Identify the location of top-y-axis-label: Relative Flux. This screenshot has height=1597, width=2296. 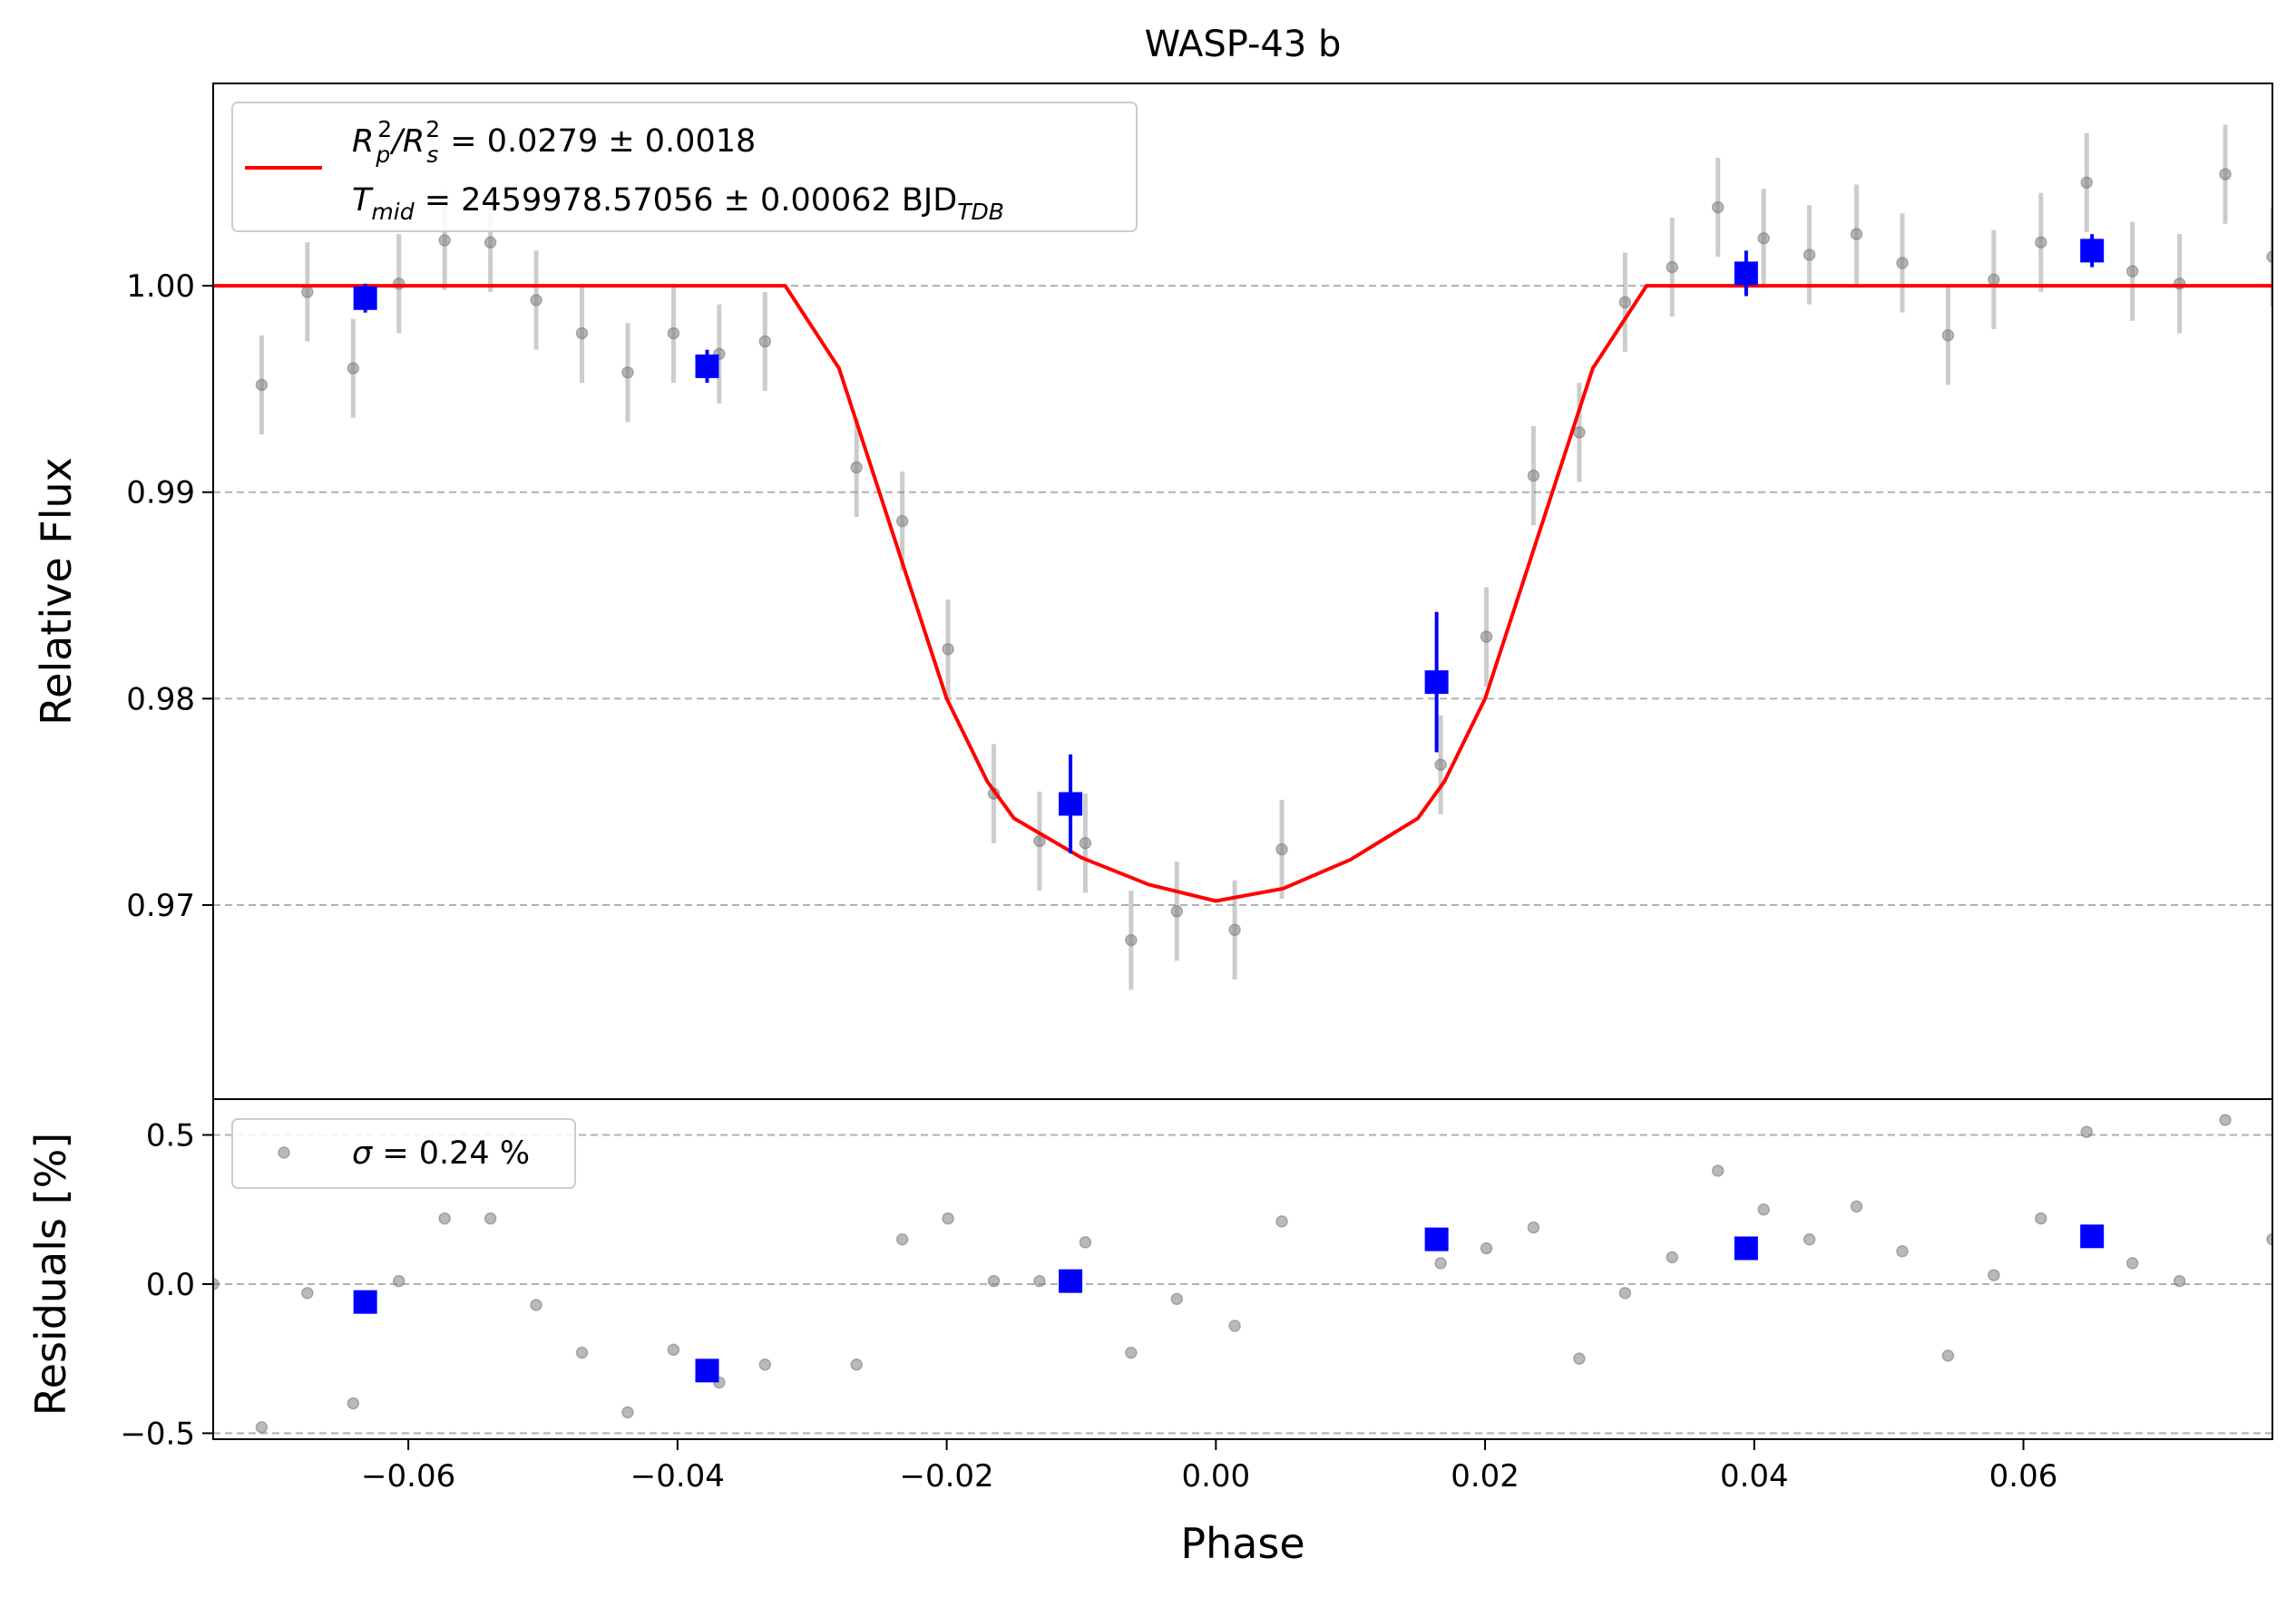
(56, 591).